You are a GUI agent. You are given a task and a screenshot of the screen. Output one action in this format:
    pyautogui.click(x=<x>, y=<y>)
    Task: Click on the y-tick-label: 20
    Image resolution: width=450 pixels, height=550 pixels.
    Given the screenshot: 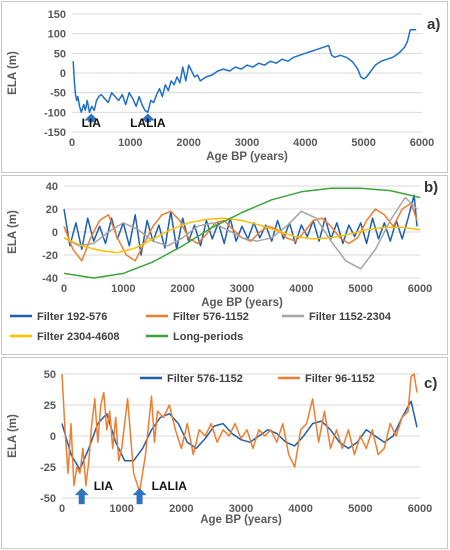 What is the action you would take?
    pyautogui.click(x=52, y=210)
    